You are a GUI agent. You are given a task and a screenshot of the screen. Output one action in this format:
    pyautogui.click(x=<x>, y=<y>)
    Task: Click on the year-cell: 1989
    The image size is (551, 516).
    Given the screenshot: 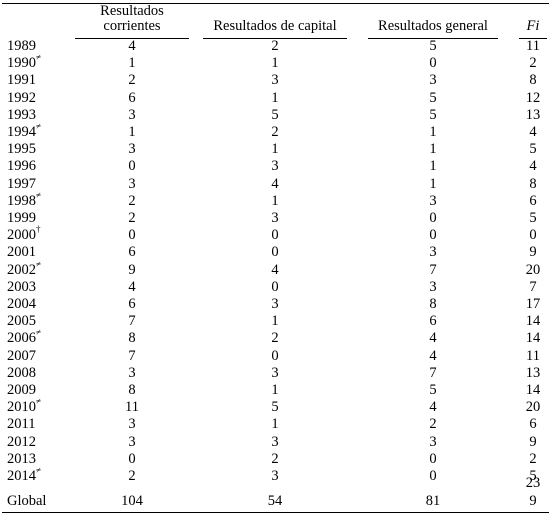 What is the action you would take?
    pyautogui.click(x=21, y=46)
    